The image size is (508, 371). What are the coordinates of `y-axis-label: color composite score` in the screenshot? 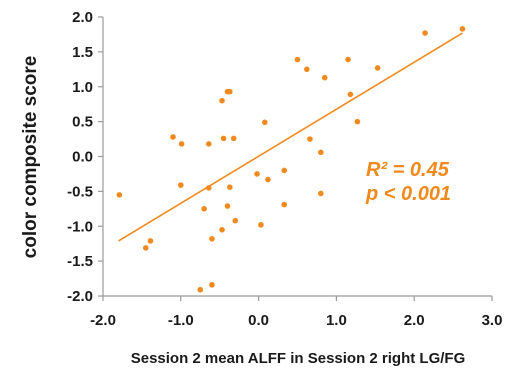 It's located at (30, 157).